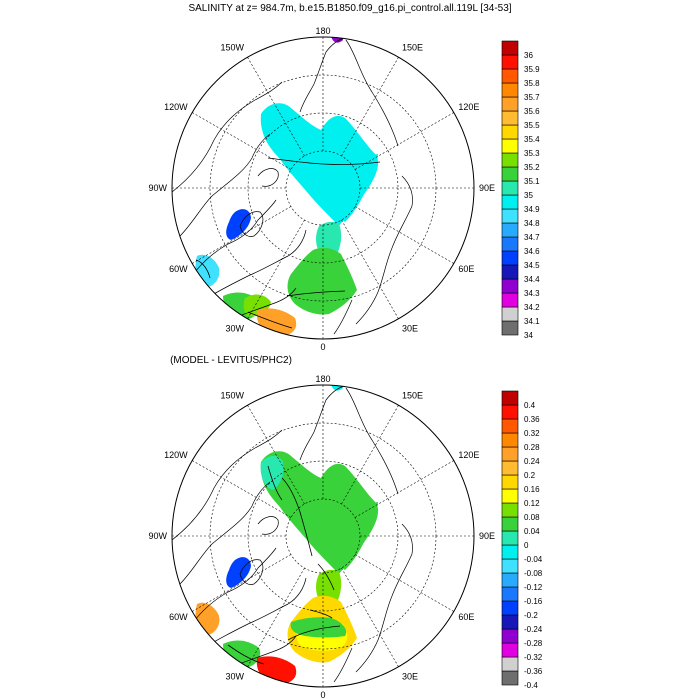  Describe the element at coordinates (532, 153) in the screenshot. I see `colorbar-tick-label: 35.3` at that location.